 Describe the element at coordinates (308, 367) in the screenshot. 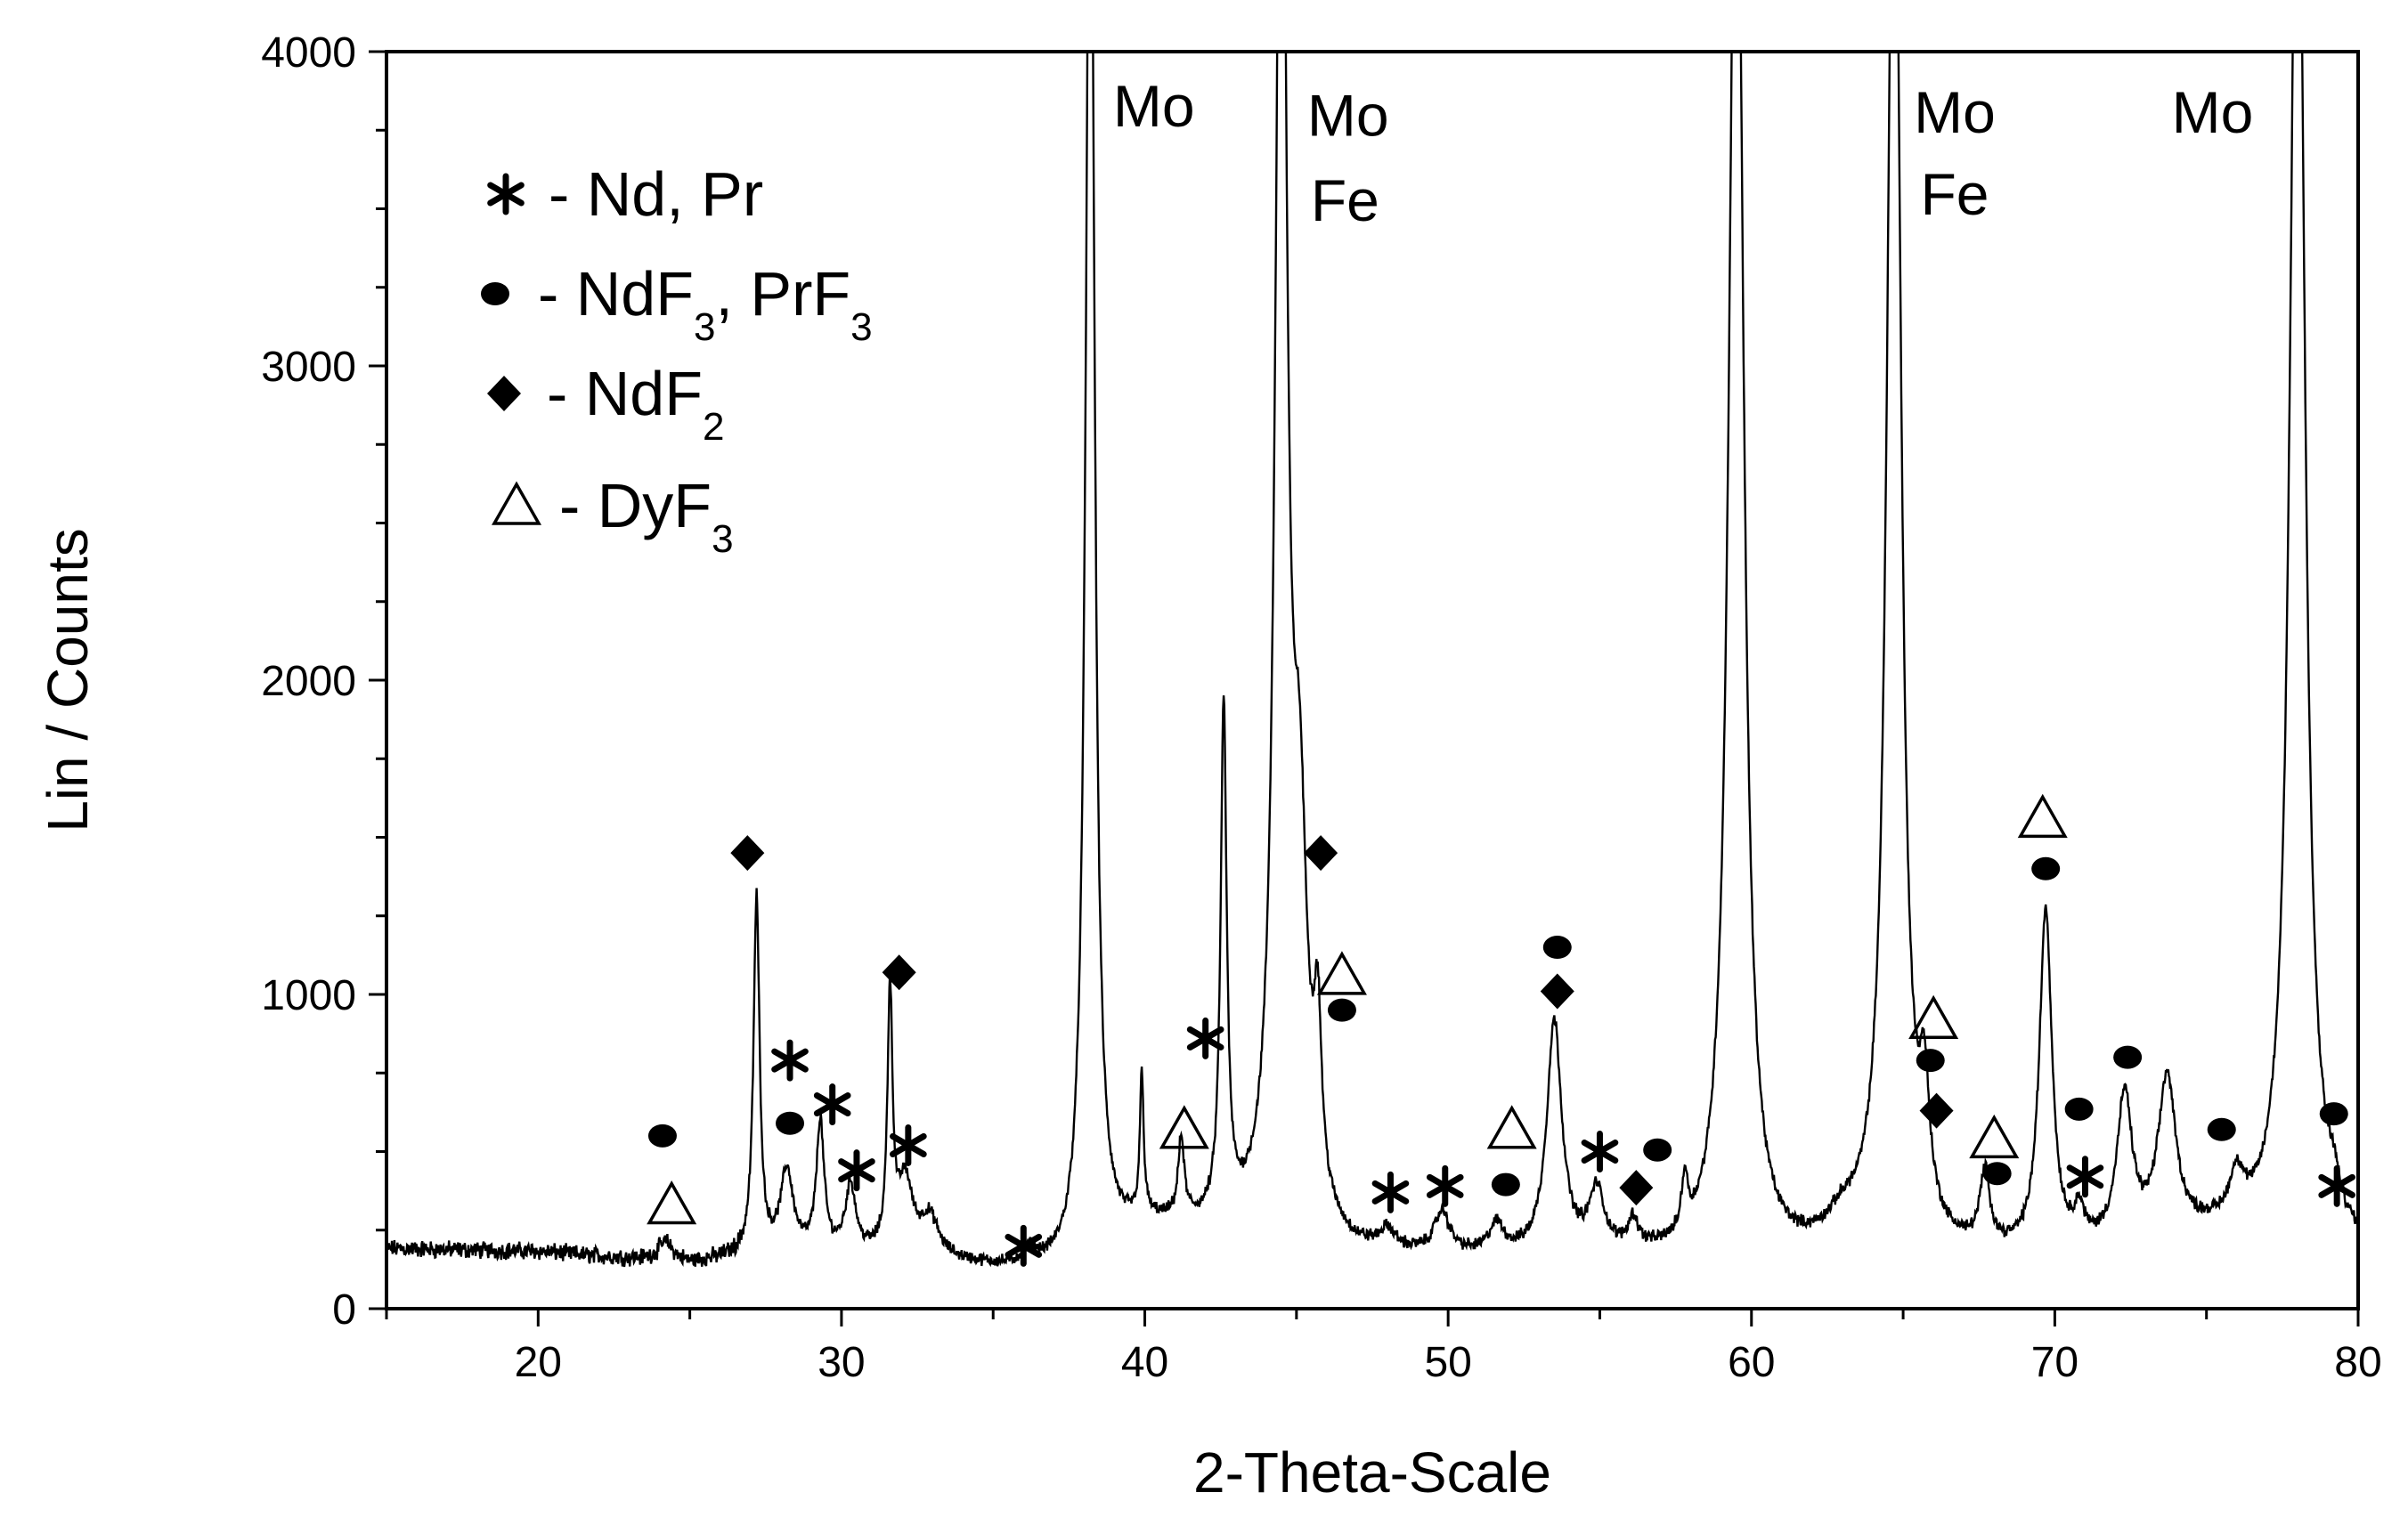

I see `y-tick-label: 3000` at that location.